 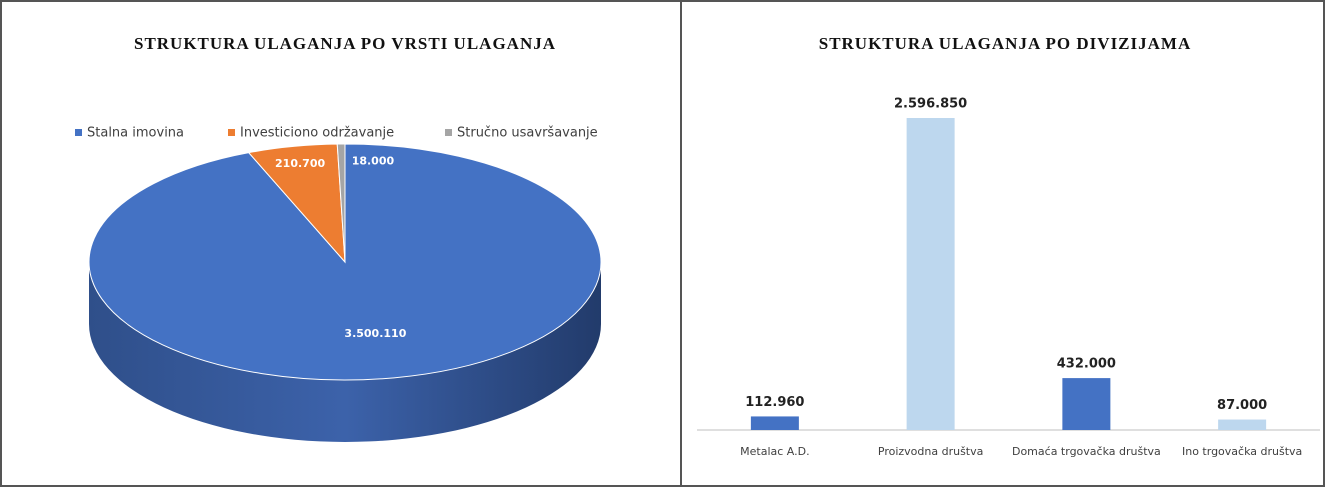 What do you see at coordinates (930, 104) in the screenshot?
I see `bar-value-label: 2.596.850` at bounding box center [930, 104].